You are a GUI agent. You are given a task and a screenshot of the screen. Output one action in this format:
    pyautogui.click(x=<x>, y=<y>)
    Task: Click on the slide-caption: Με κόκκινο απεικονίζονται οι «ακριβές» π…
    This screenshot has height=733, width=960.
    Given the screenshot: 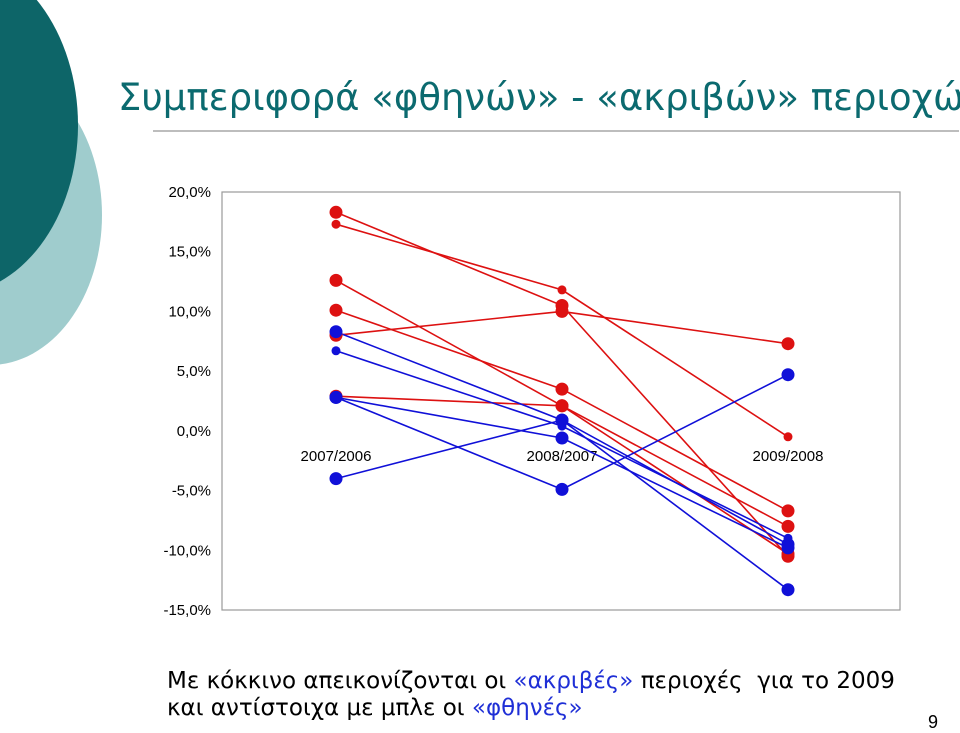 What is the action you would take?
    pyautogui.click(x=531, y=695)
    